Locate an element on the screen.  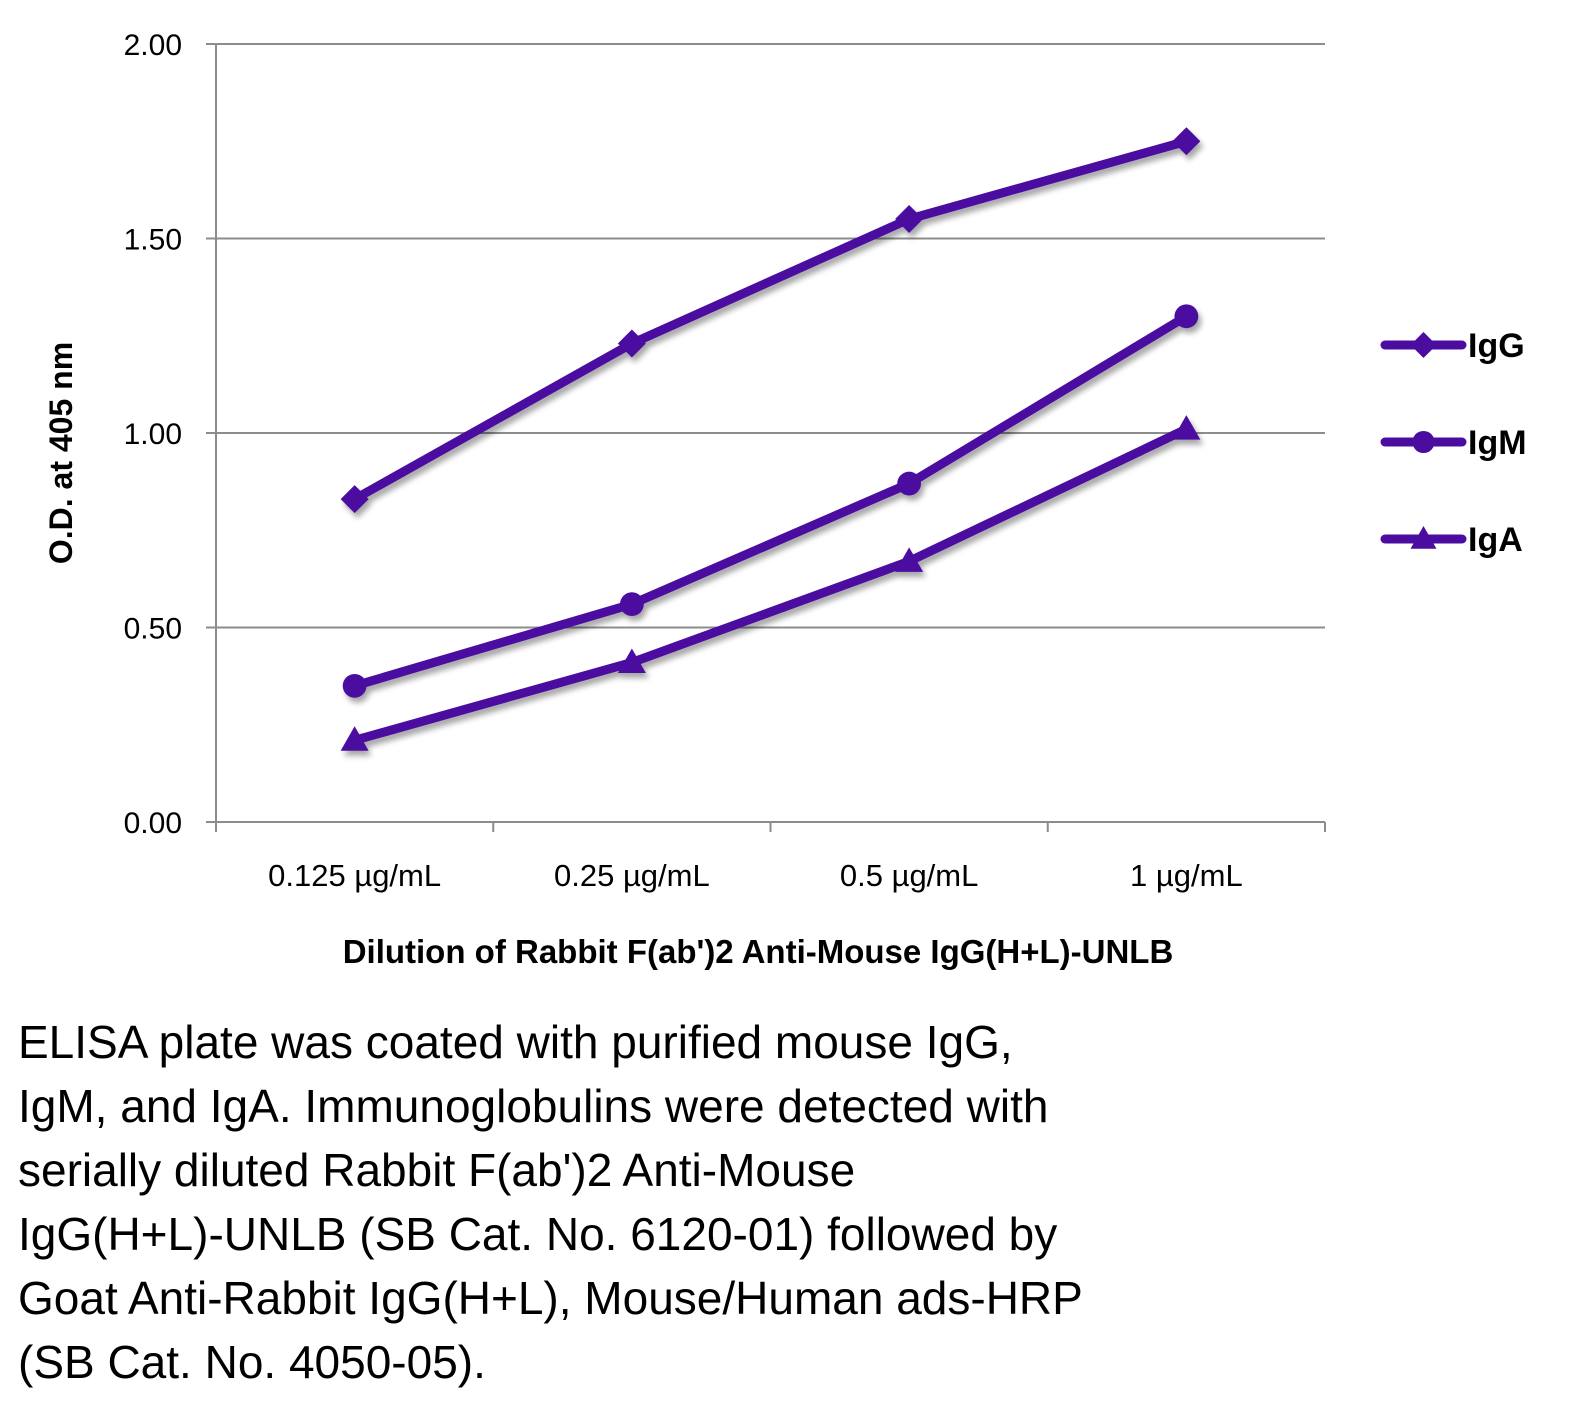
y-tick-label: 2.00 is located at coordinates (153, 45).